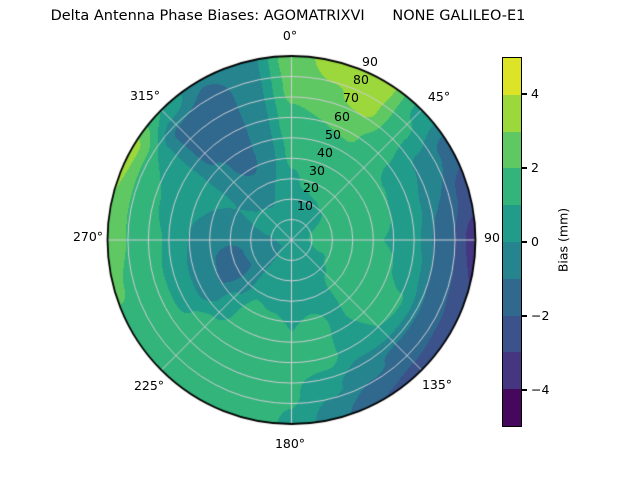 This screenshot has width=640, height=480. Describe the element at coordinates (535, 241) in the screenshot. I see `colorbar-tick-label-0: 0` at that location.